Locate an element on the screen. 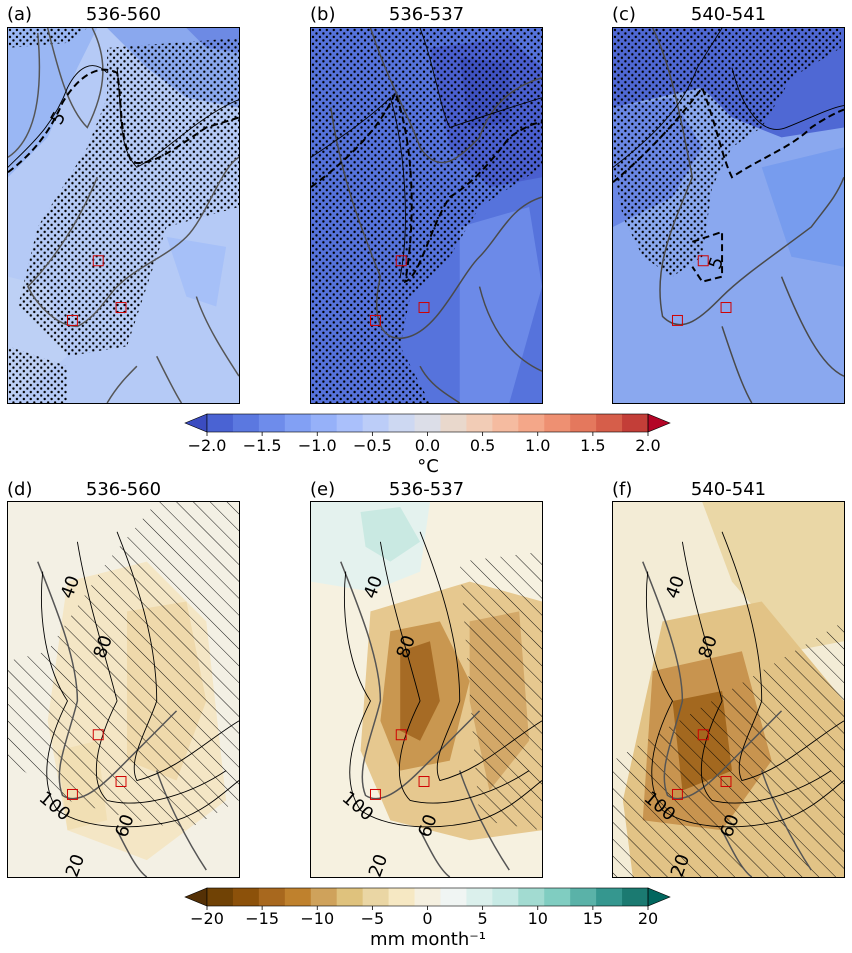 The width and height of the screenshot is (852, 953). temperature-colorbar is located at coordinates (427, 424).